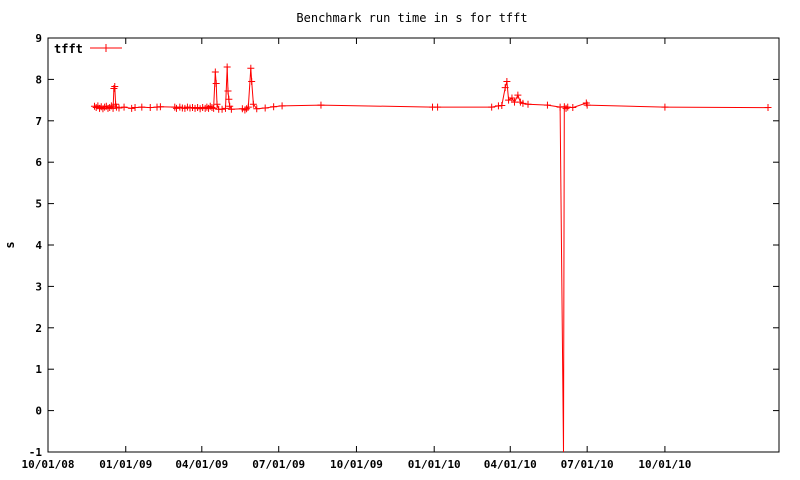 The image size is (800, 480). Describe the element at coordinates (38, 369) in the screenshot. I see `y-tick-label: 1` at that location.